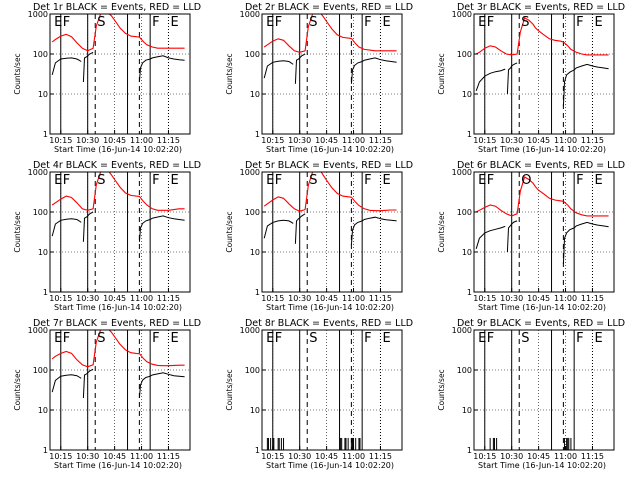 The height and width of the screenshot is (480, 640). What do you see at coordinates (329, 165) in the screenshot?
I see `panel-title: Det 5r BLACK = Events, RED = LLD` at bounding box center [329, 165].